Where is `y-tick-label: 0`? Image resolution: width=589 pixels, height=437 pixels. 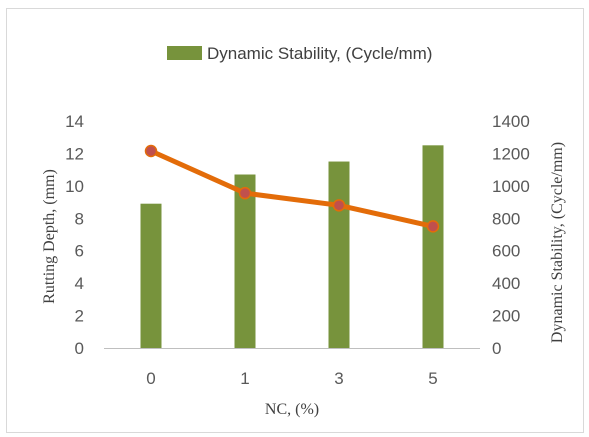
y-tick-label: 0 is located at coordinates (79, 348).